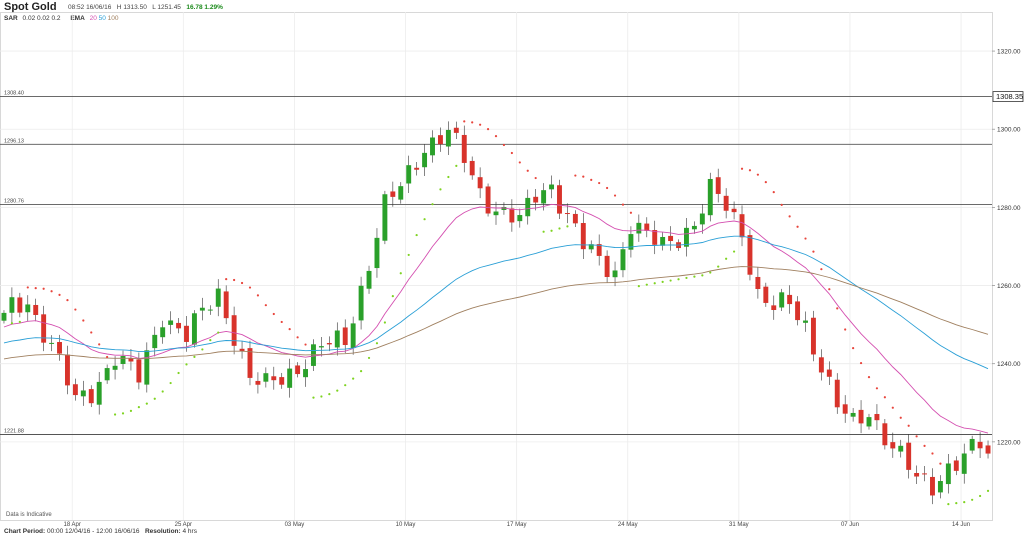 Image resolution: width=1024 pixels, height=539 pixels. What do you see at coordinates (628, 525) in the screenshot?
I see `x-tick-label: 24 May` at bounding box center [628, 525].